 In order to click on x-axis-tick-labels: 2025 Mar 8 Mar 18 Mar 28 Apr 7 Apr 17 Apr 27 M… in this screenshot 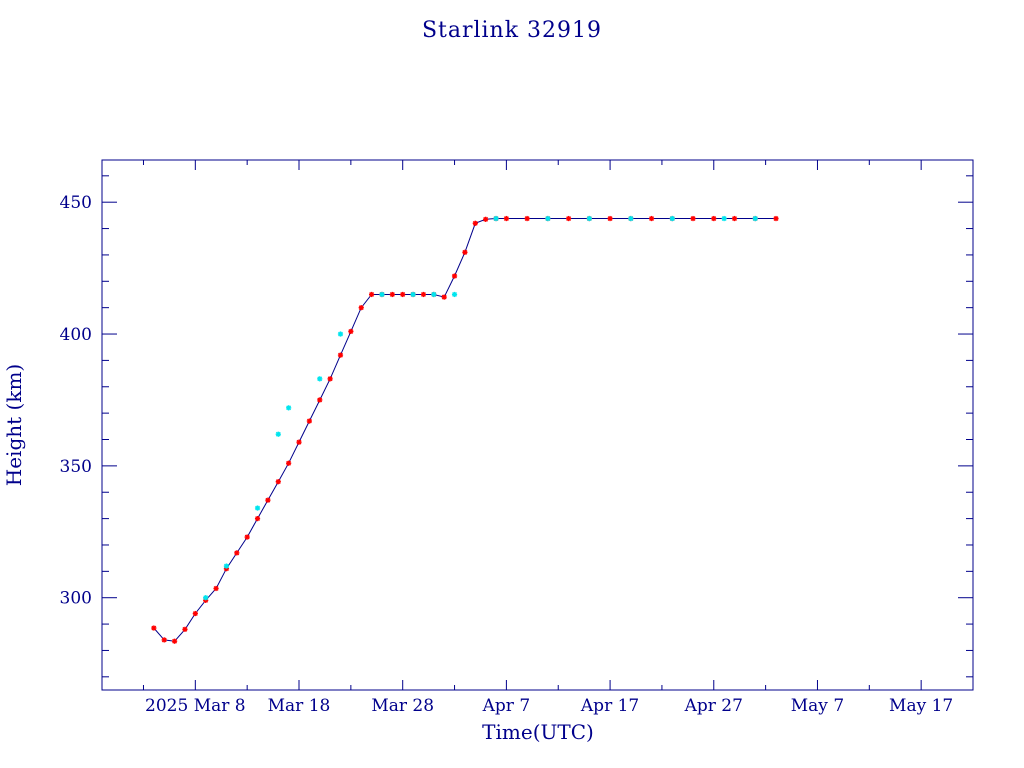, I will do `click(549, 706)`.